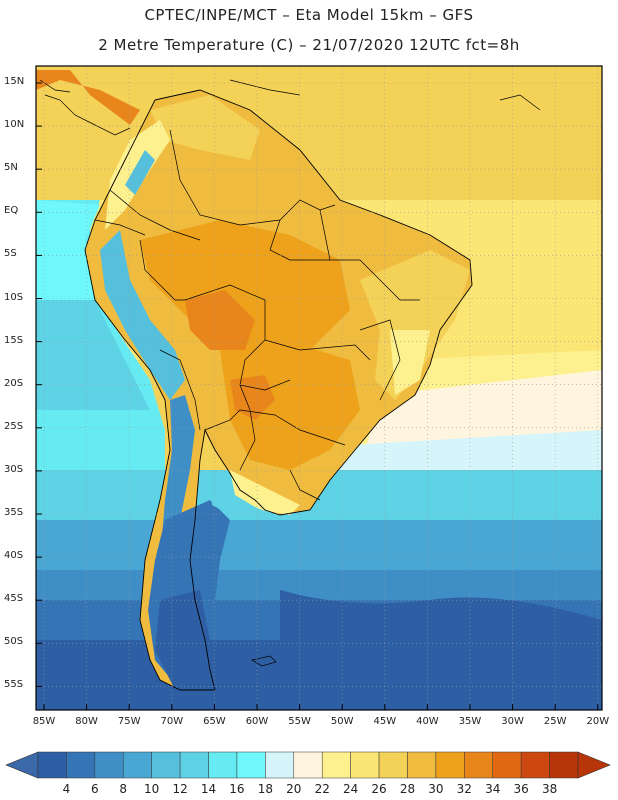 The width and height of the screenshot is (618, 800). What do you see at coordinates (379, 789) in the screenshot?
I see `colorbar-label: 26` at bounding box center [379, 789].